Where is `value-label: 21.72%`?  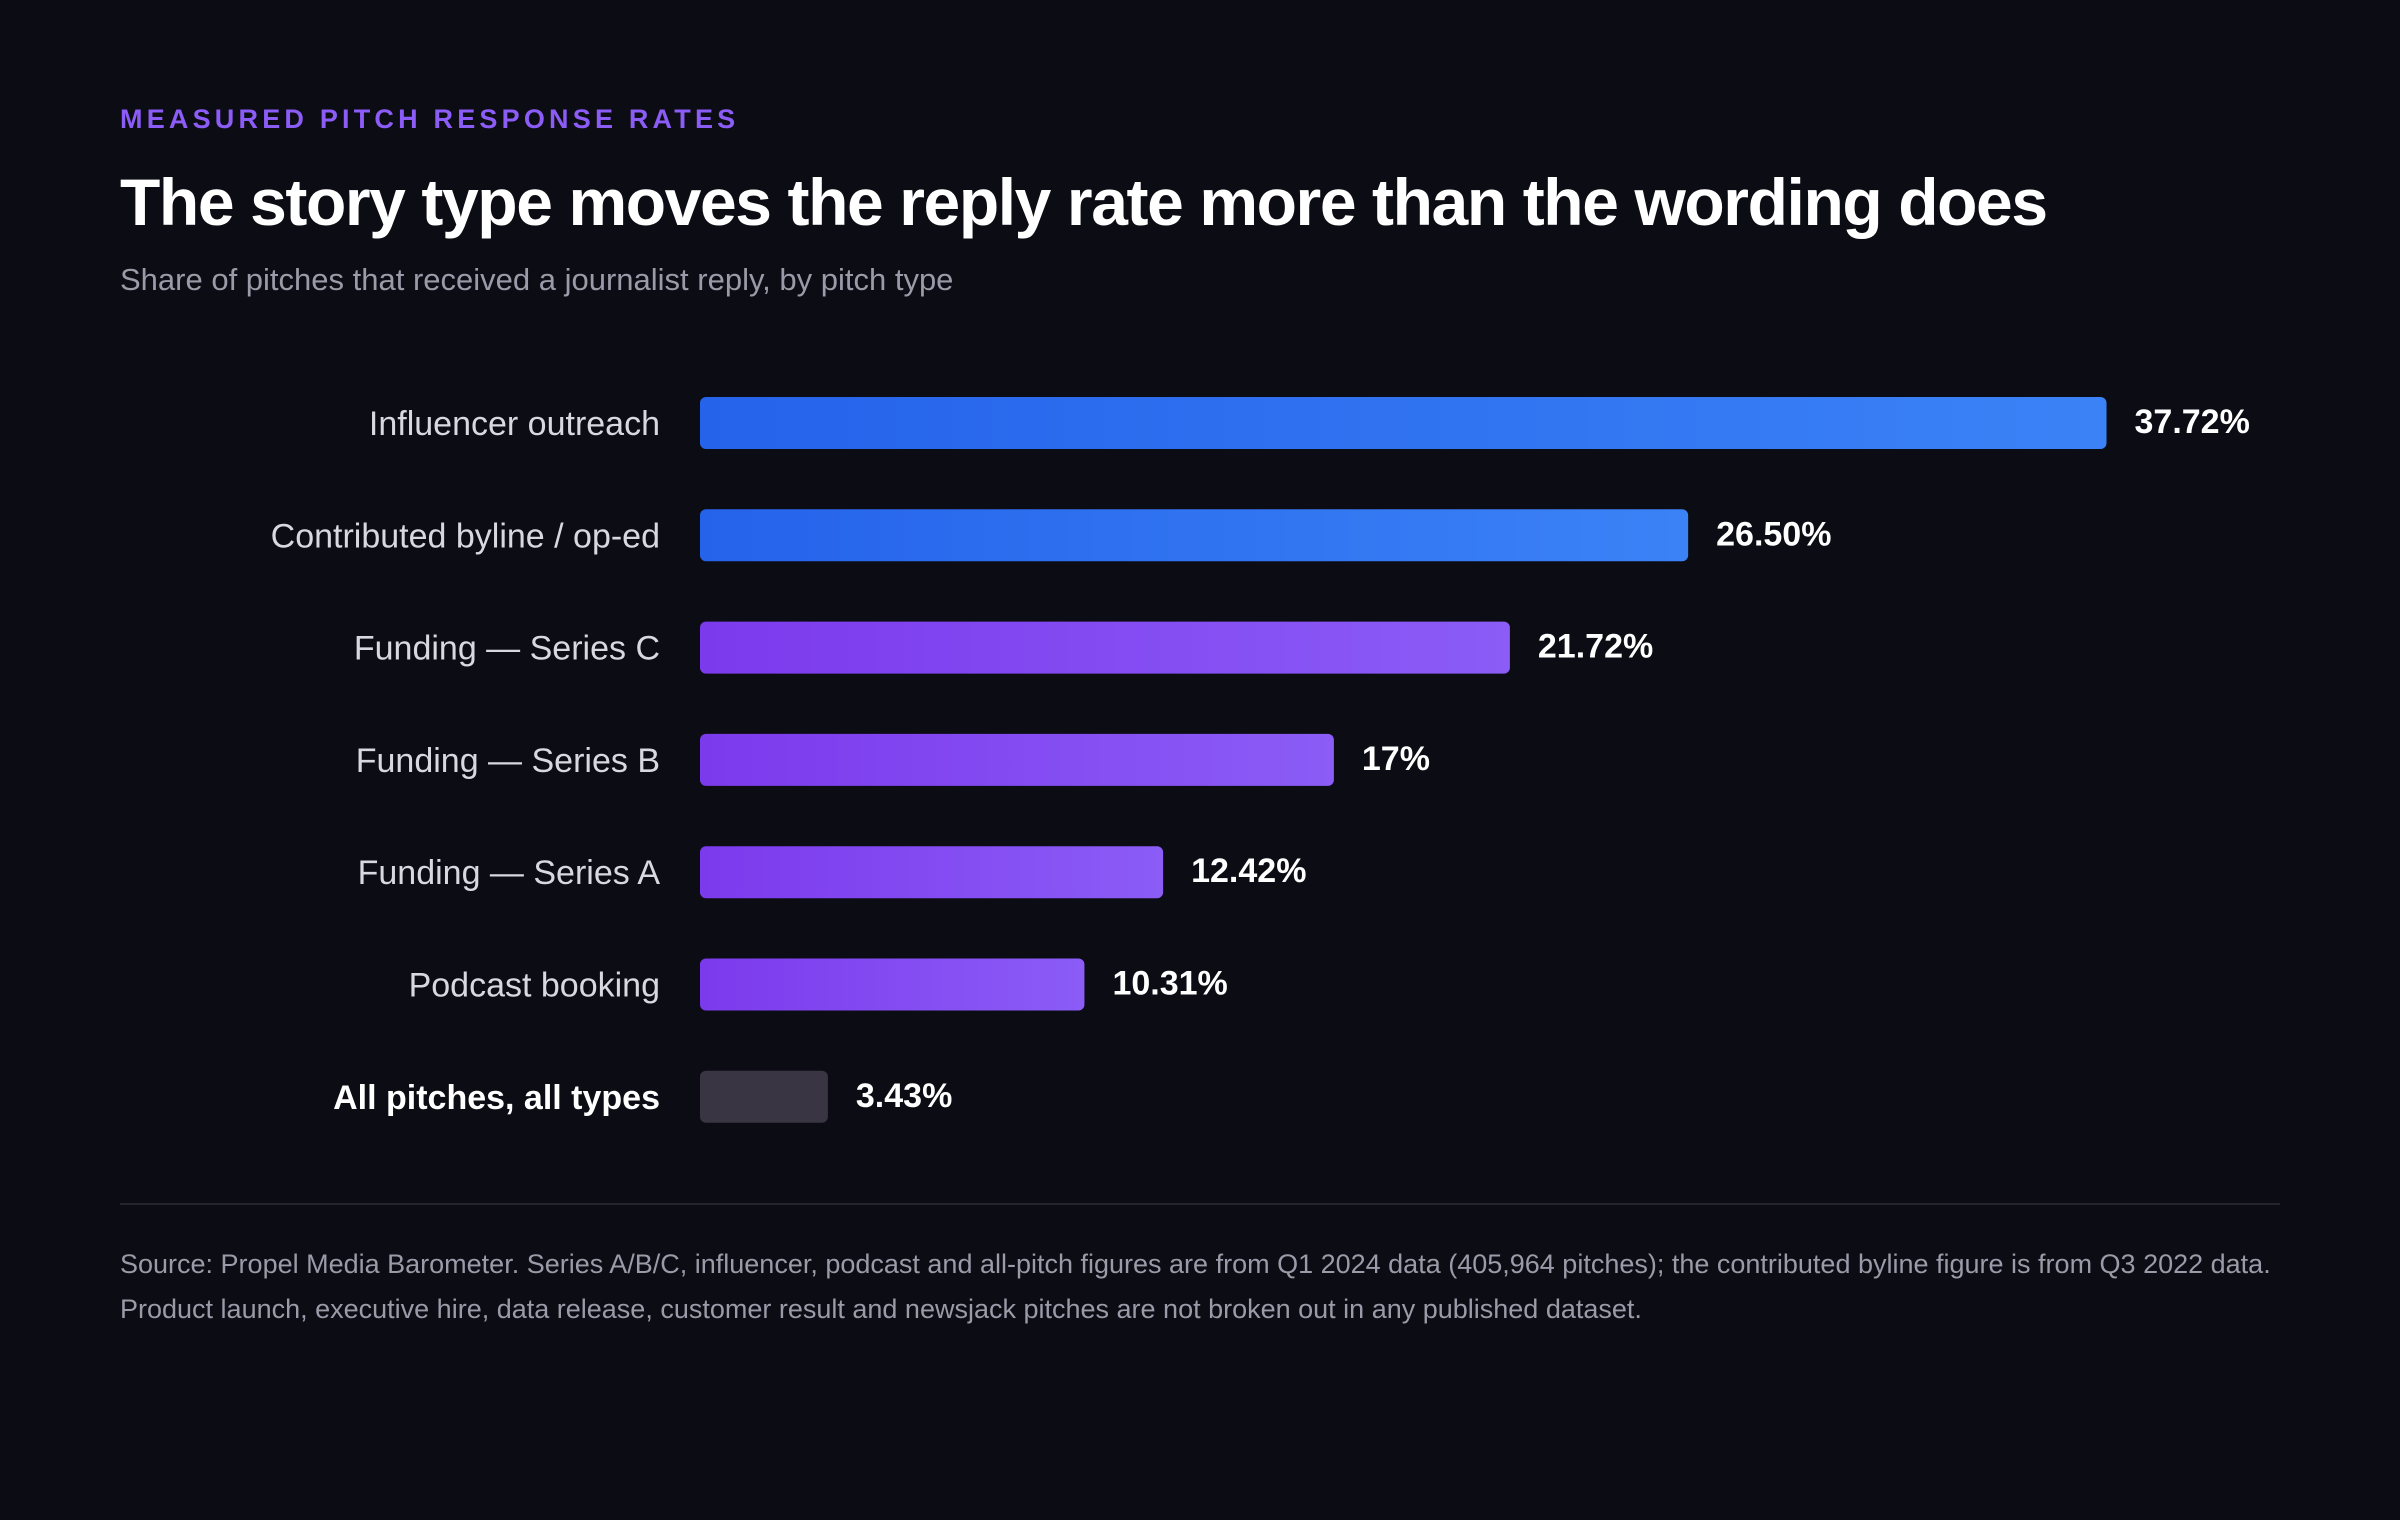 value-label: 21.72% is located at coordinates (1595, 647).